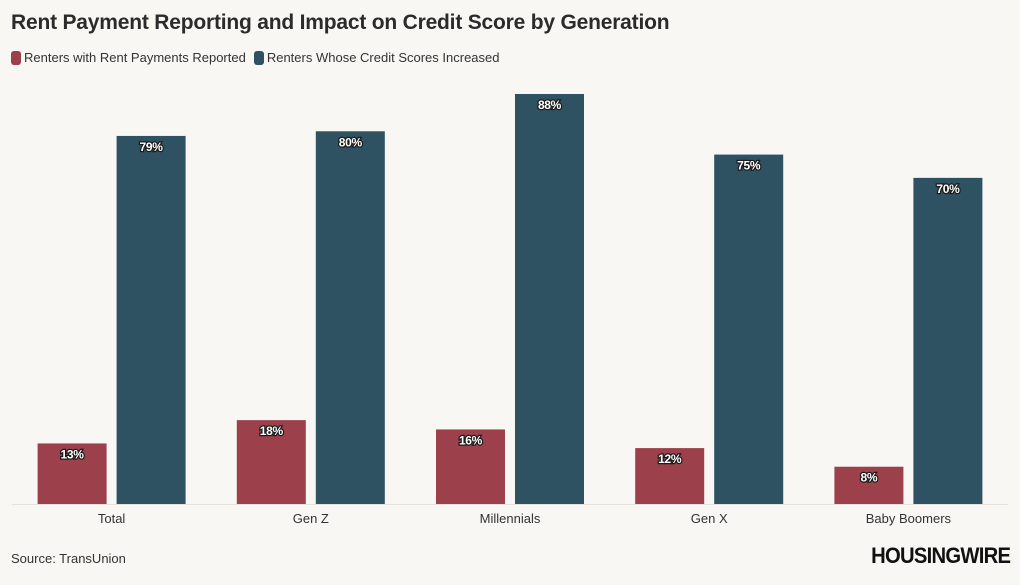 This screenshot has height=585, width=1020. What do you see at coordinates (351, 142) in the screenshot?
I see `data-label-increased-gen-z: 80%` at bounding box center [351, 142].